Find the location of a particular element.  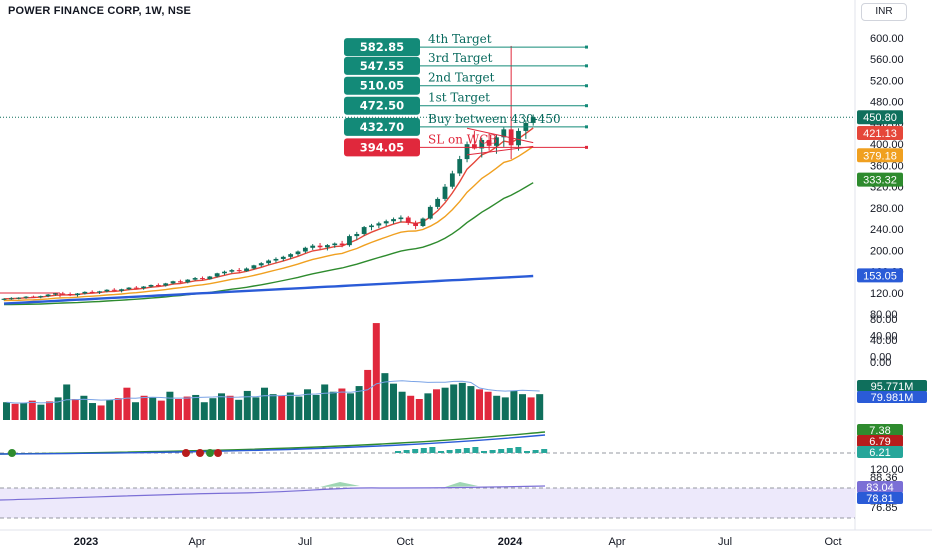

target-price-label: 432.70 is located at coordinates (382, 127).